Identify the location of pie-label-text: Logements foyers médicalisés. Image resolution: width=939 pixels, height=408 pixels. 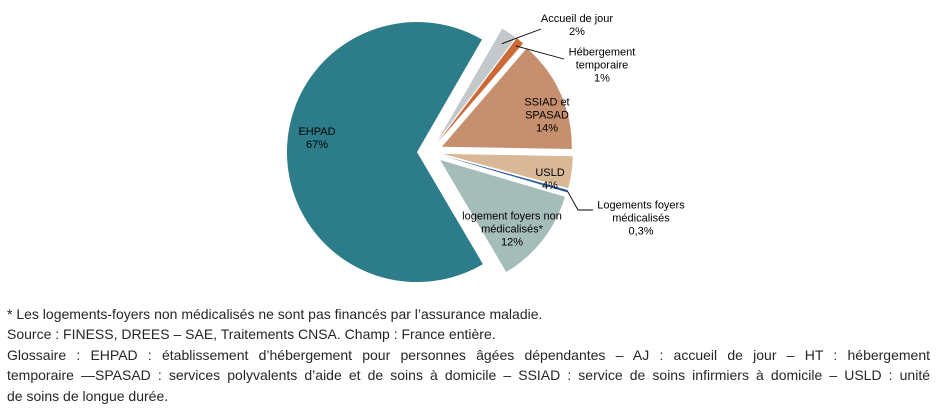
(641, 212).